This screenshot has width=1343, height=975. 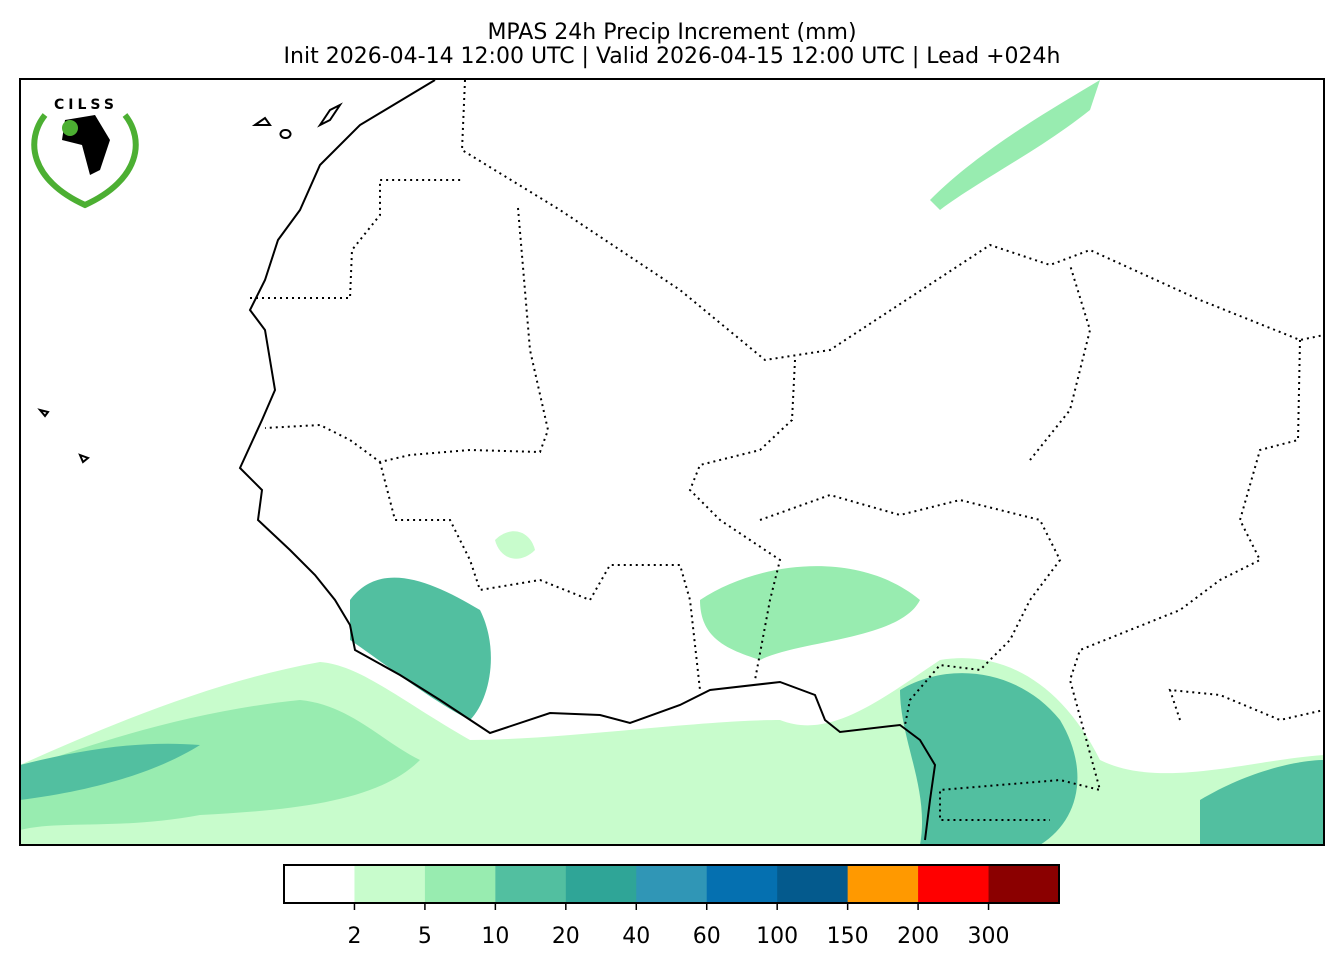 What do you see at coordinates (354, 936) in the screenshot?
I see `colorbar-tick-label: 2` at bounding box center [354, 936].